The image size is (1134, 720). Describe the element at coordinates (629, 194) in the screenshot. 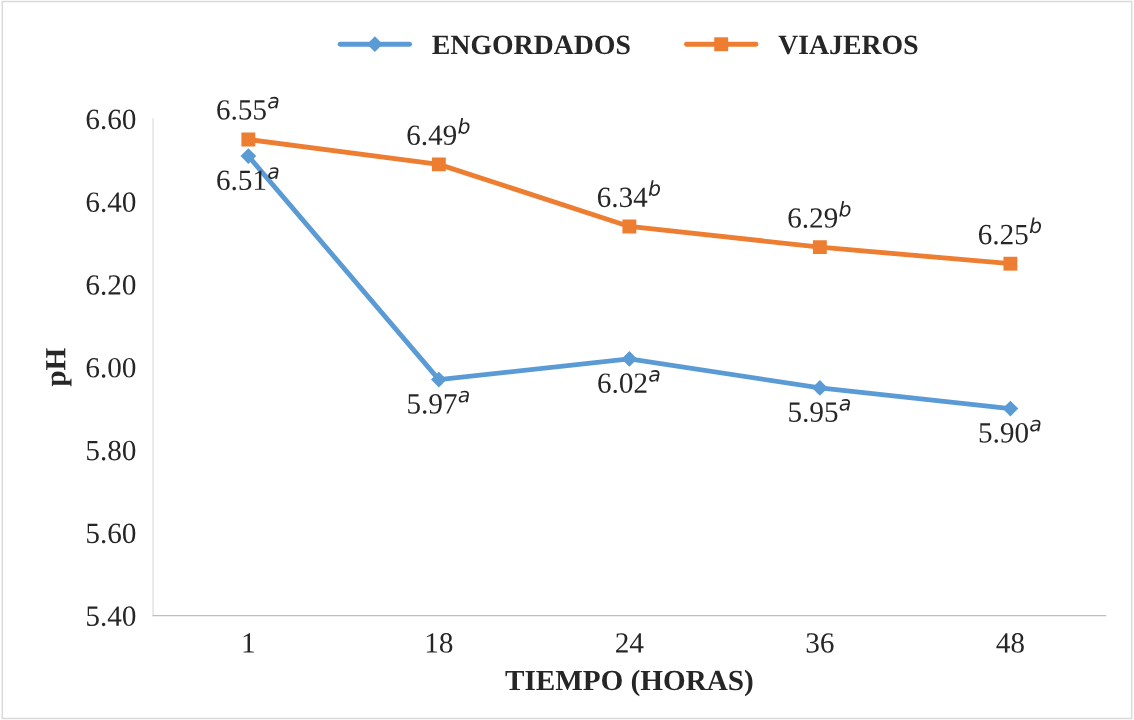

I see `data-label: 6.34$^{b}$` at that location.